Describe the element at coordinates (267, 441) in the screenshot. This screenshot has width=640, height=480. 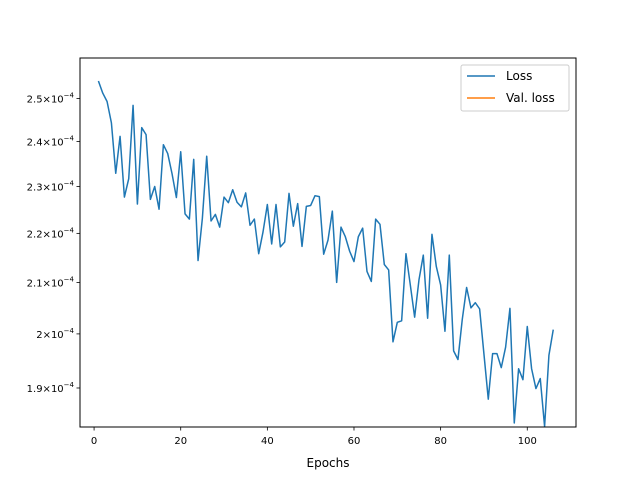
I see `x-tick-label: 40` at that location.